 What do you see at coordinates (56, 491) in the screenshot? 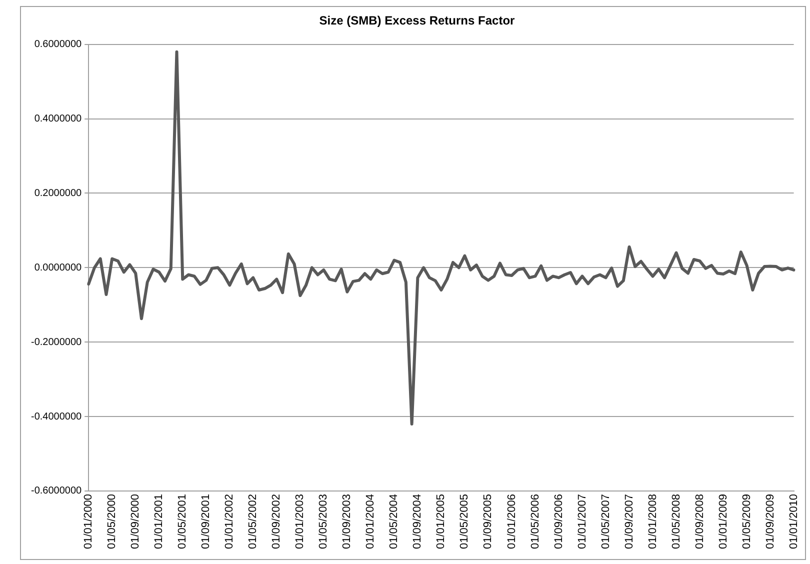
I see `y-tick-label: -0.6000000` at bounding box center [56, 491].